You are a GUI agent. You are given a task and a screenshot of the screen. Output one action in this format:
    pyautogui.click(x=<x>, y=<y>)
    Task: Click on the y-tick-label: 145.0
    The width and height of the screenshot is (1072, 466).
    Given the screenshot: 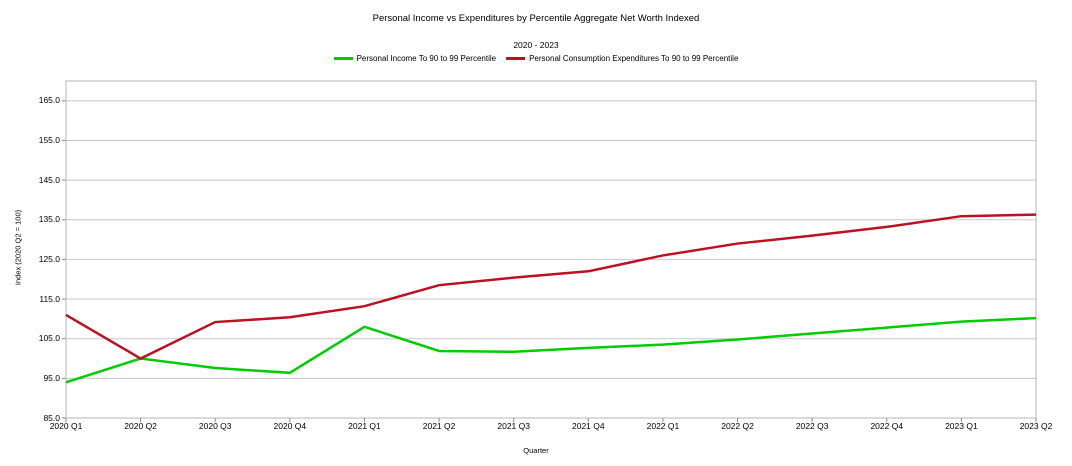 What is the action you would take?
    pyautogui.click(x=49, y=179)
    